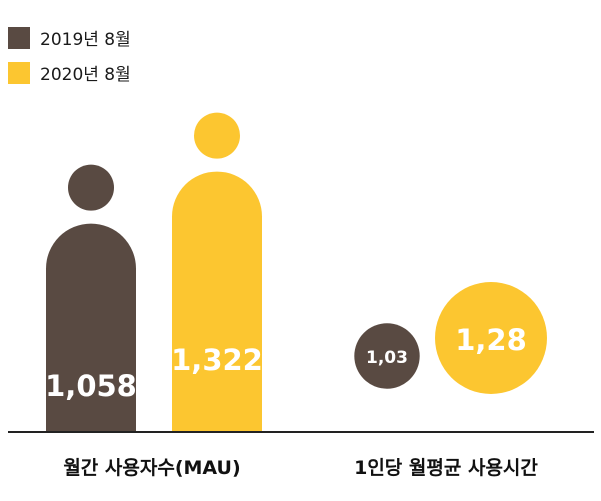  I want to click on legend-swatch-2019, so click(19, 38).